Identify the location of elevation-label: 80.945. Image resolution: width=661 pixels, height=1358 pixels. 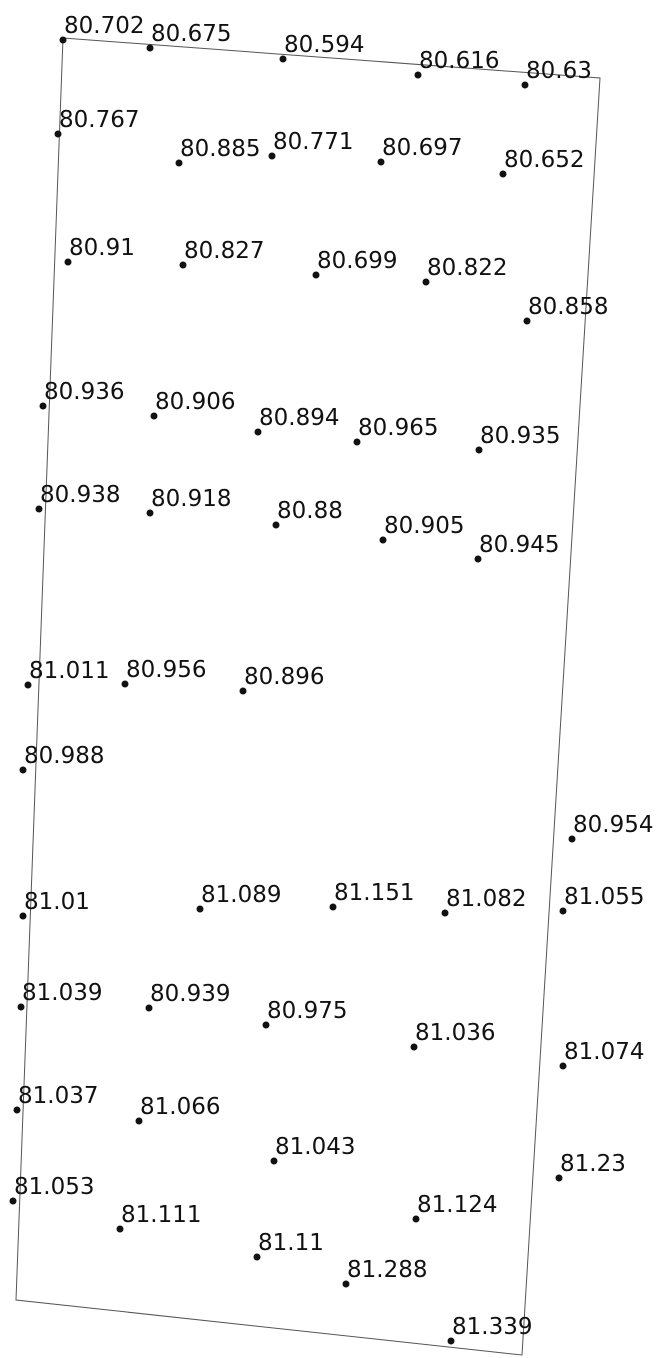
(519, 545).